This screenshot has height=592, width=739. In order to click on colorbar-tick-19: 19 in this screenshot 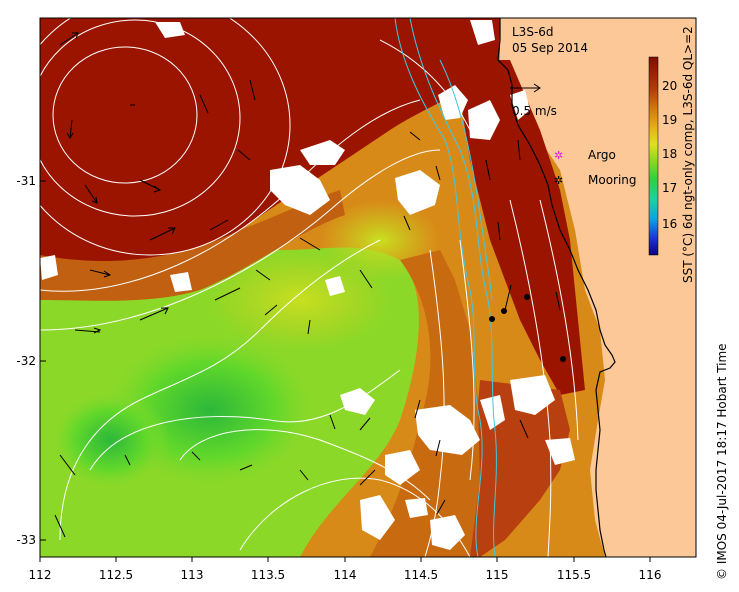, I will do `click(669, 120)`.